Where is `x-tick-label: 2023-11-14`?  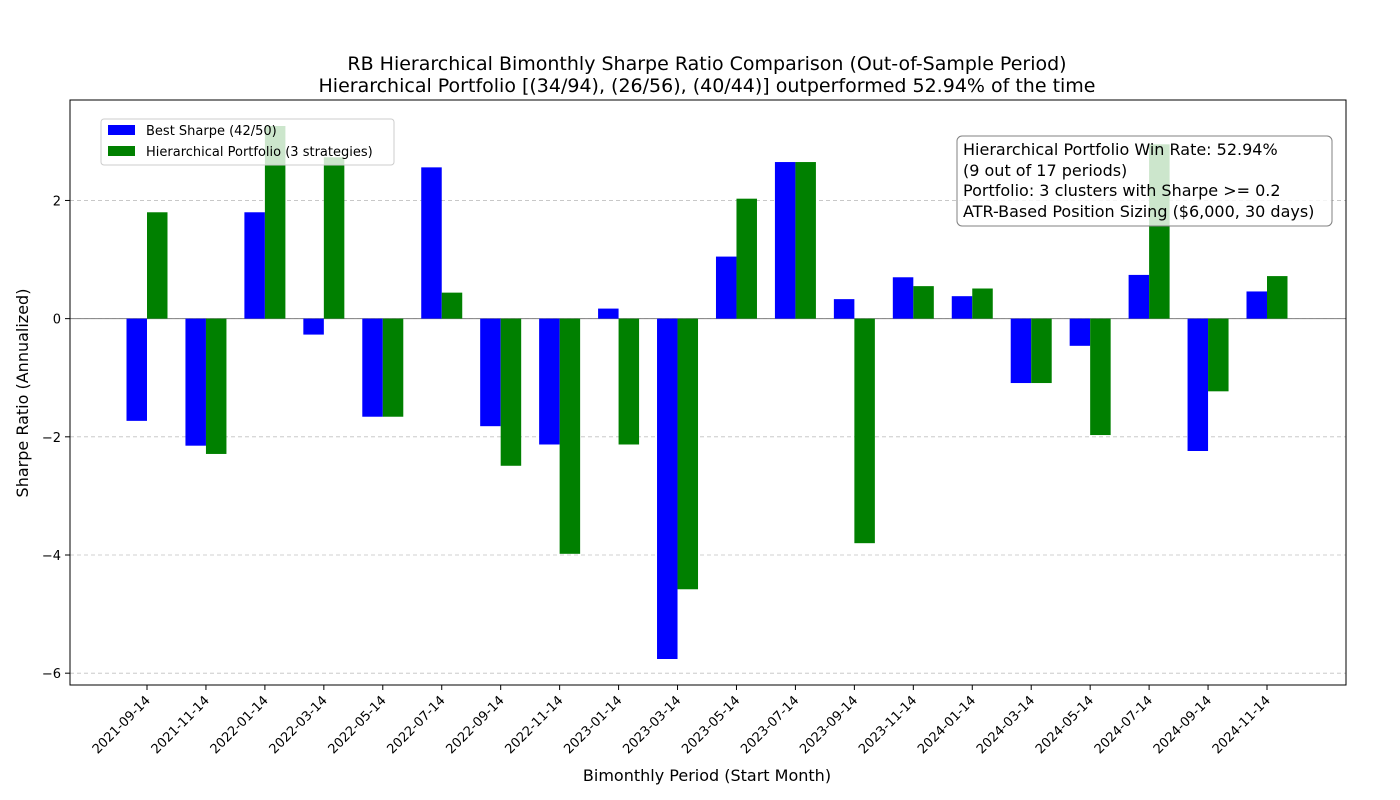 x-tick-label: 2023-11-14 is located at coordinates (888, 725).